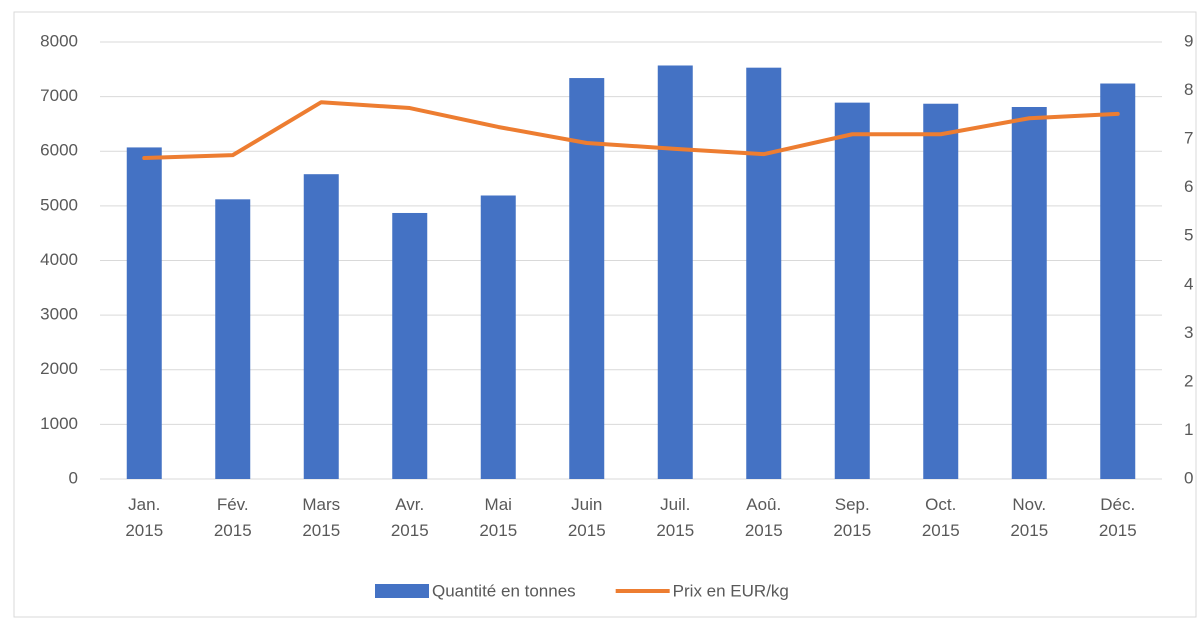 This screenshot has width=1200, height=619. What do you see at coordinates (1188, 89) in the screenshot?
I see `y2-tick-label: 8` at bounding box center [1188, 89].